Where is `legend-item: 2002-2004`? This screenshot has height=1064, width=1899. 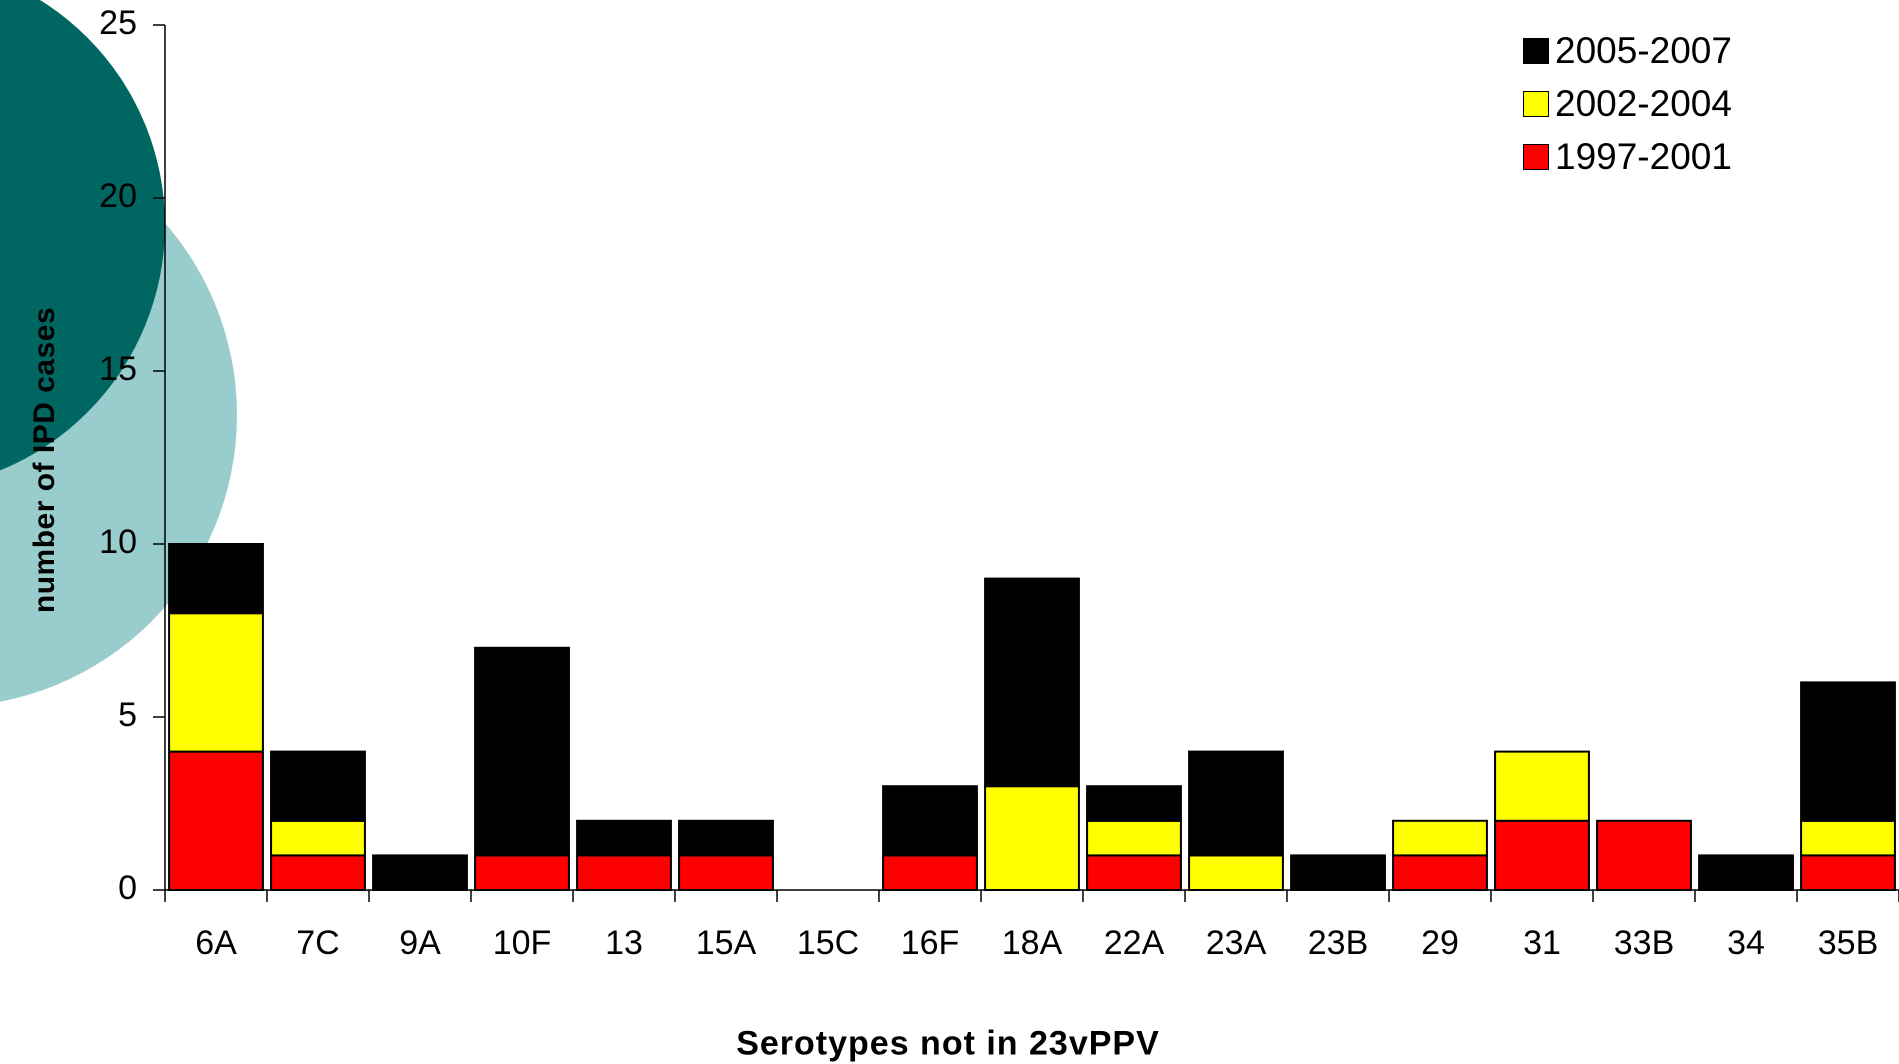
legend-item: 2002-2004 is located at coordinates (1627, 103).